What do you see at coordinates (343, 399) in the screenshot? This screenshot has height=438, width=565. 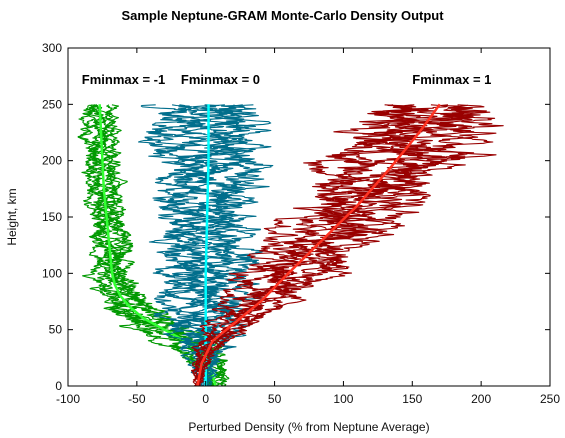 I see `x-tick-label: 100` at bounding box center [343, 399].